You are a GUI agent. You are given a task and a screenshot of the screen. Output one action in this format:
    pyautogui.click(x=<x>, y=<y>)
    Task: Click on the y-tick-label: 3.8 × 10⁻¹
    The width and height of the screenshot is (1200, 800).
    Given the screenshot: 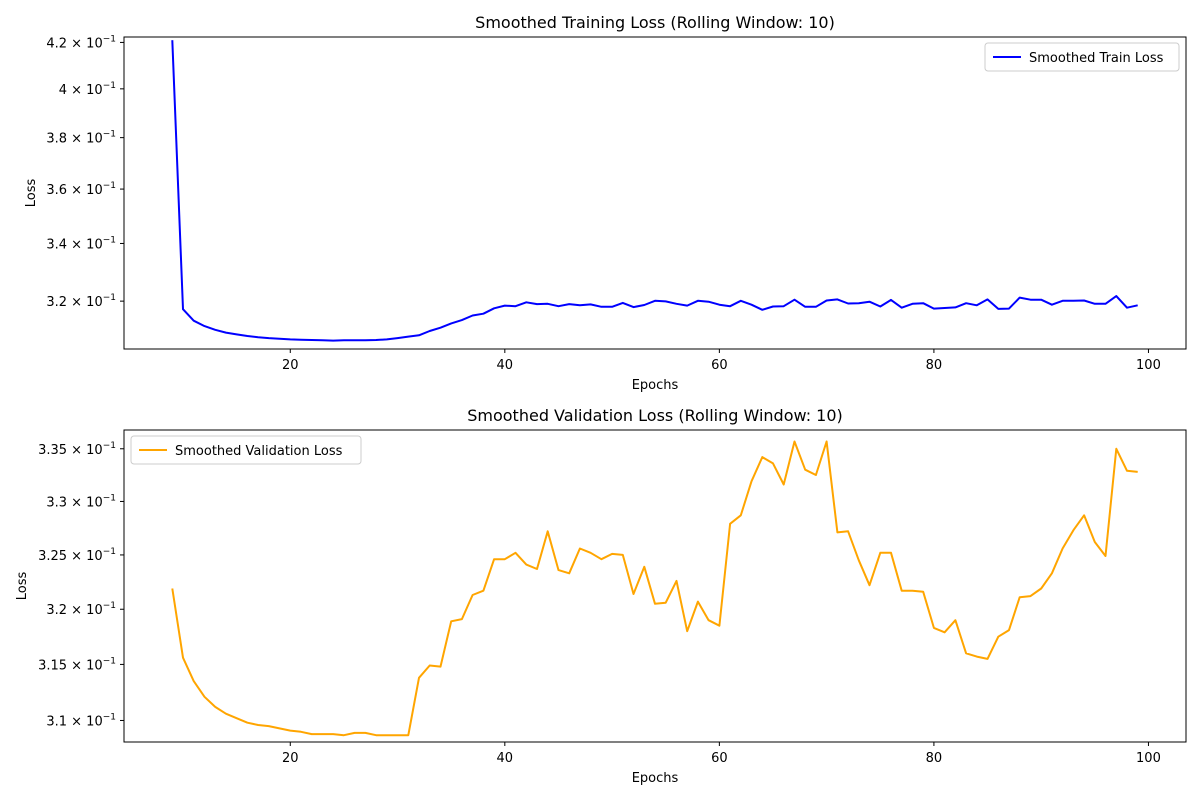 What is the action you would take?
    pyautogui.click(x=81, y=138)
    